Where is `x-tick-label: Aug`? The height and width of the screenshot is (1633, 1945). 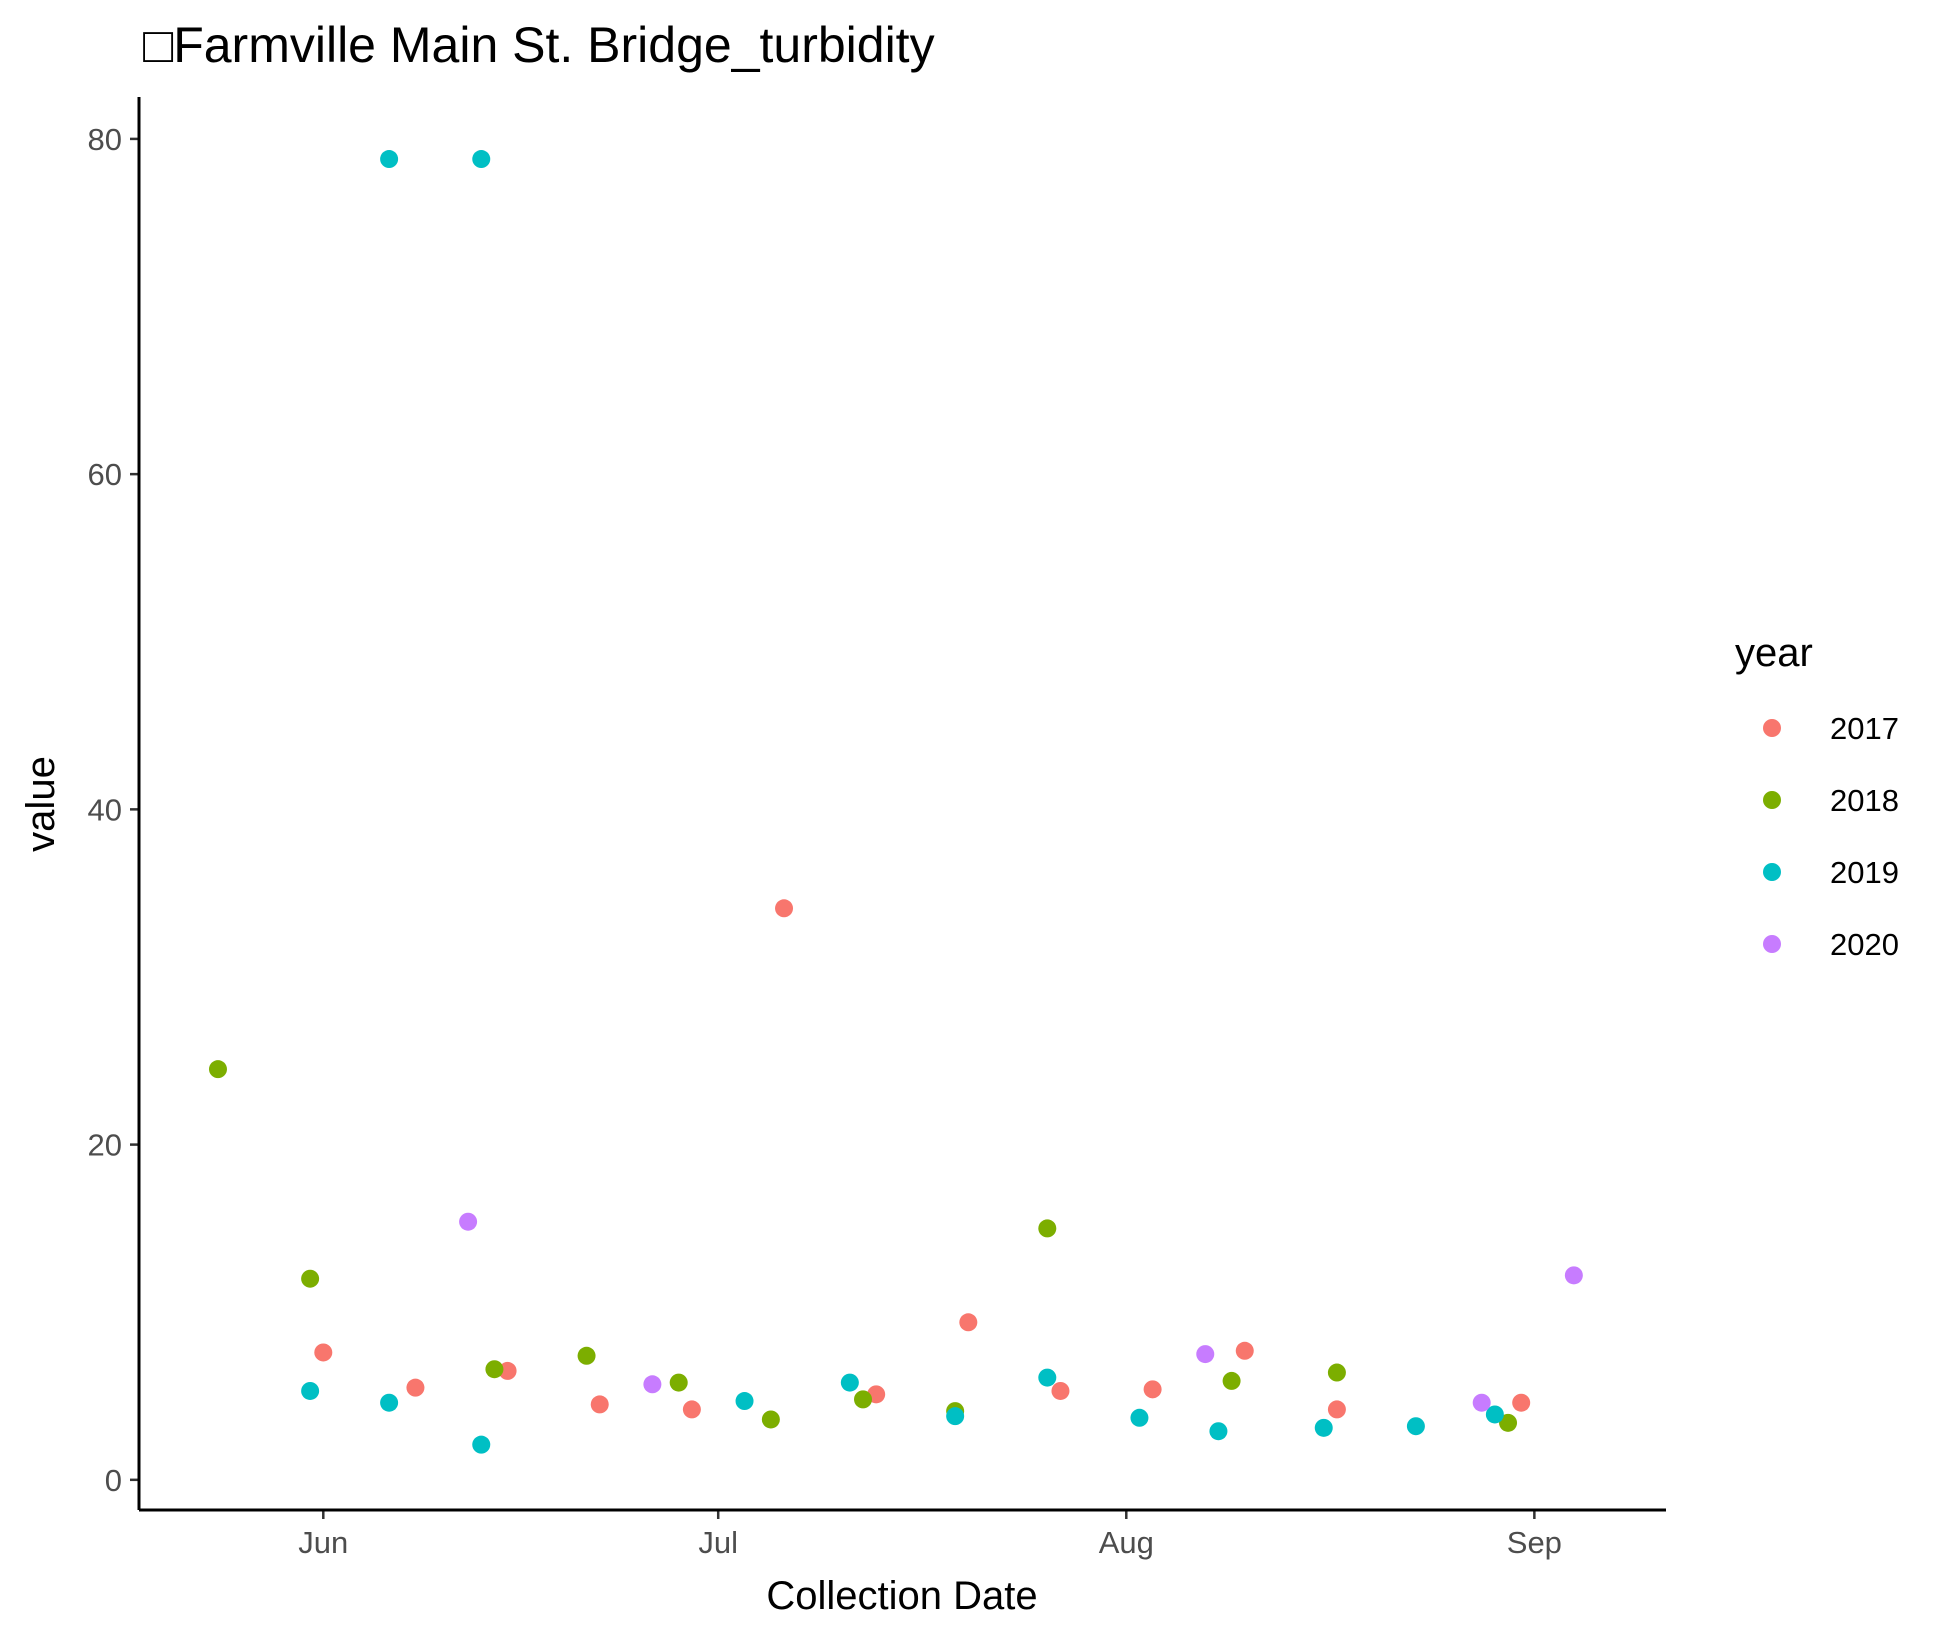
x-tick-label: Aug is located at coordinates (1126, 1542).